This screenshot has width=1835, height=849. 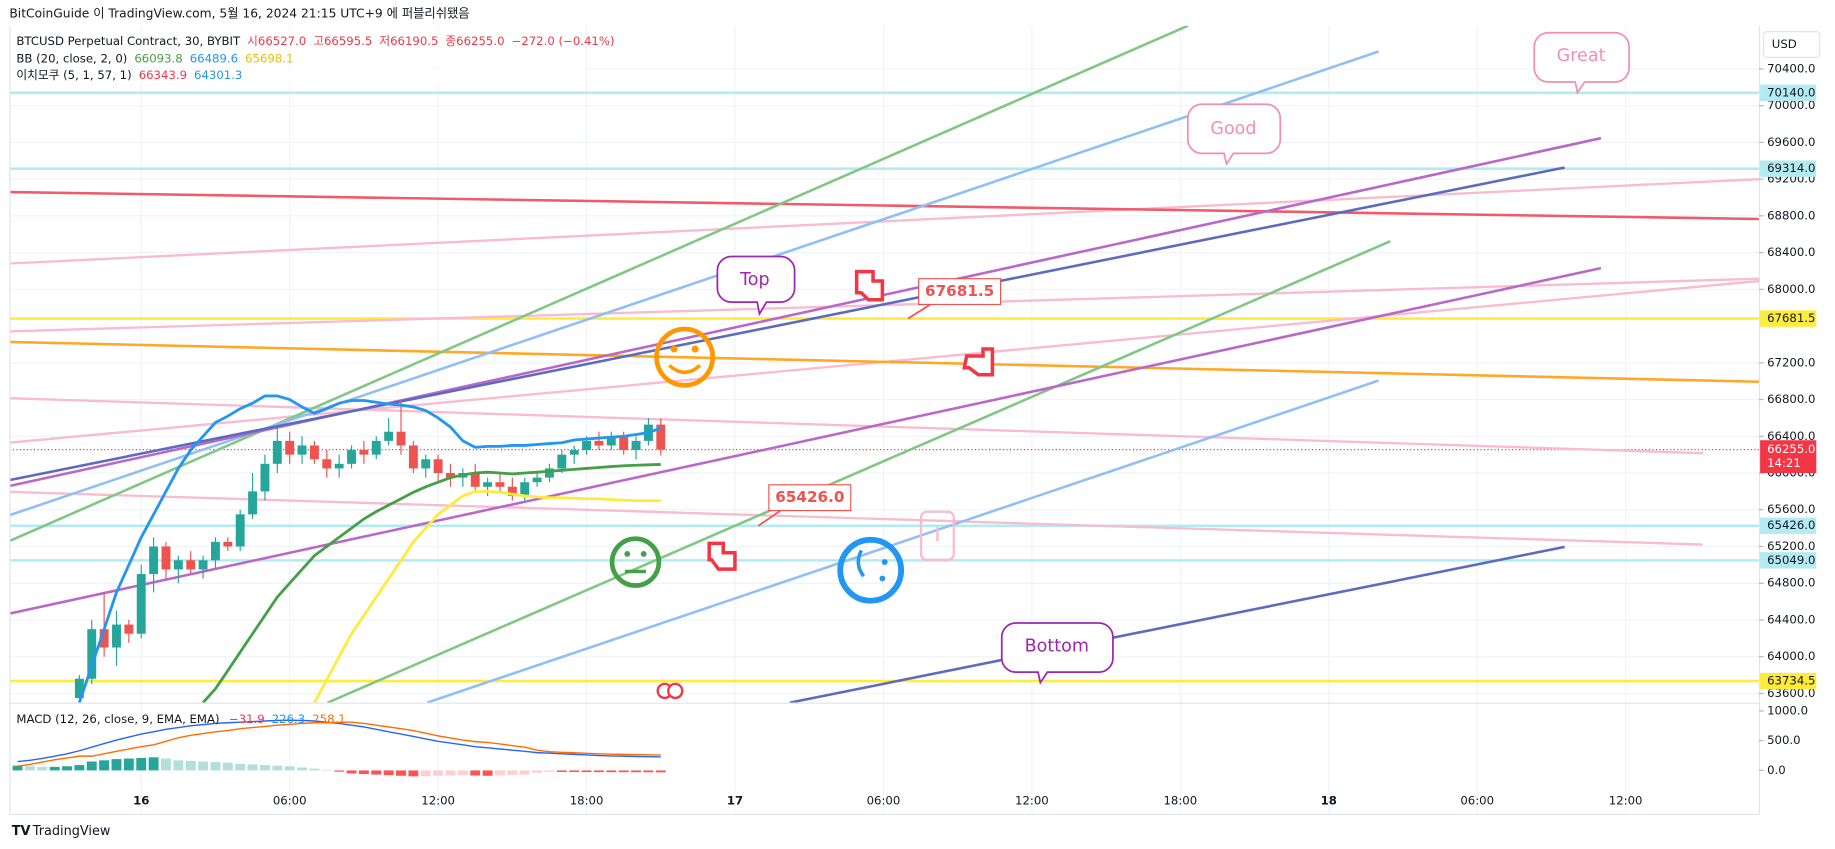 I want to click on callout-pointer, so click(x=919, y=311).